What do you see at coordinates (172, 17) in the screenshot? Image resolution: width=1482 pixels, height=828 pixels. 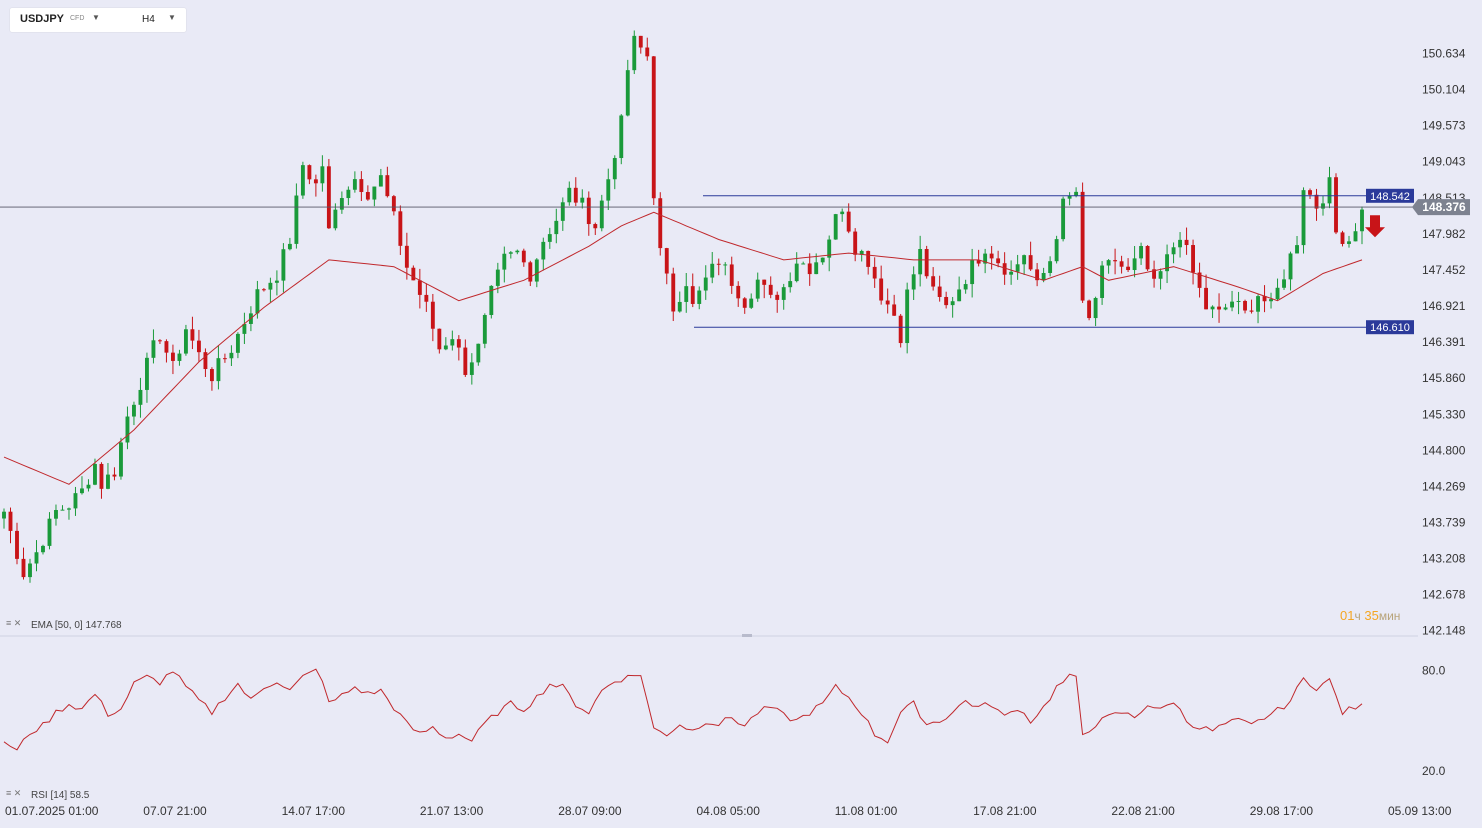 I see `timeframe-dropdown-icon: ▼` at bounding box center [172, 17].